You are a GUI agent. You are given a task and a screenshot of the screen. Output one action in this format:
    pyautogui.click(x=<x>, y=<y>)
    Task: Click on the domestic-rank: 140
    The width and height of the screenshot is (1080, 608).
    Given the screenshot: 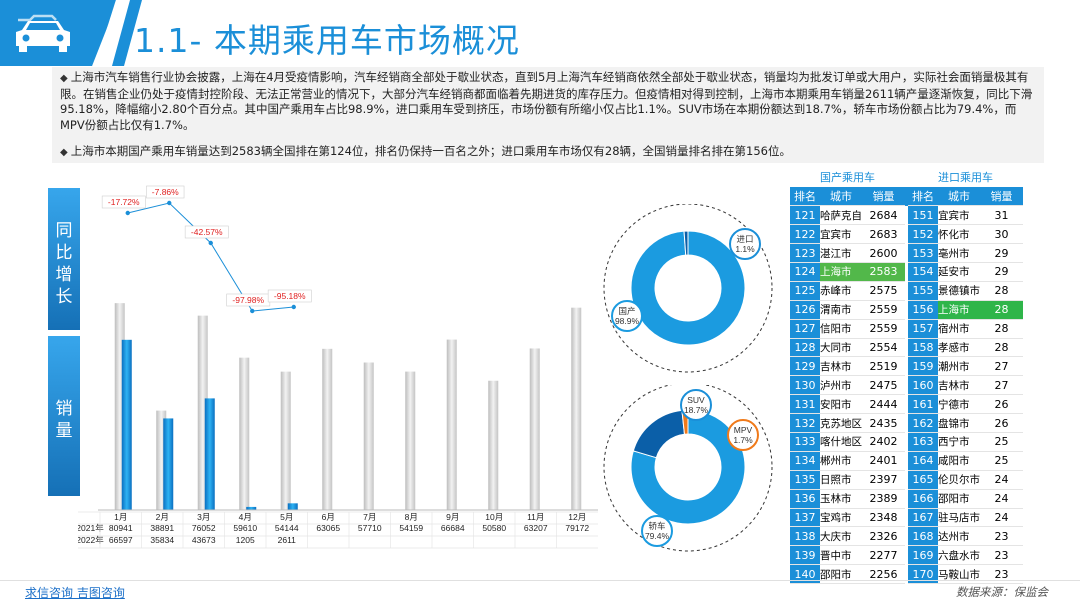 What is the action you would take?
    pyautogui.click(x=805, y=574)
    